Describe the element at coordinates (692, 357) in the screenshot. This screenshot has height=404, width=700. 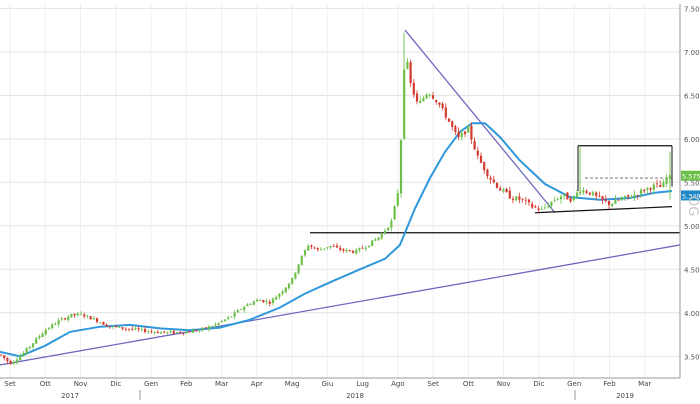
I see `y-tick-label: 3.5000` at that location.